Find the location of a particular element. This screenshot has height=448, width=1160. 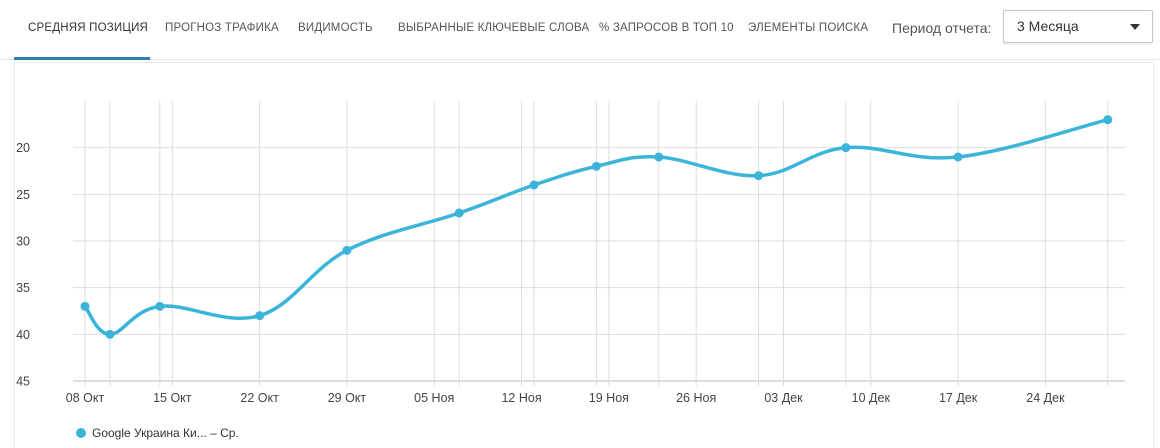

tab-selected-keywords: ВЫБРАННЫЕ КЛЮЧЕВЫЕ СЛОВА is located at coordinates (494, 28).